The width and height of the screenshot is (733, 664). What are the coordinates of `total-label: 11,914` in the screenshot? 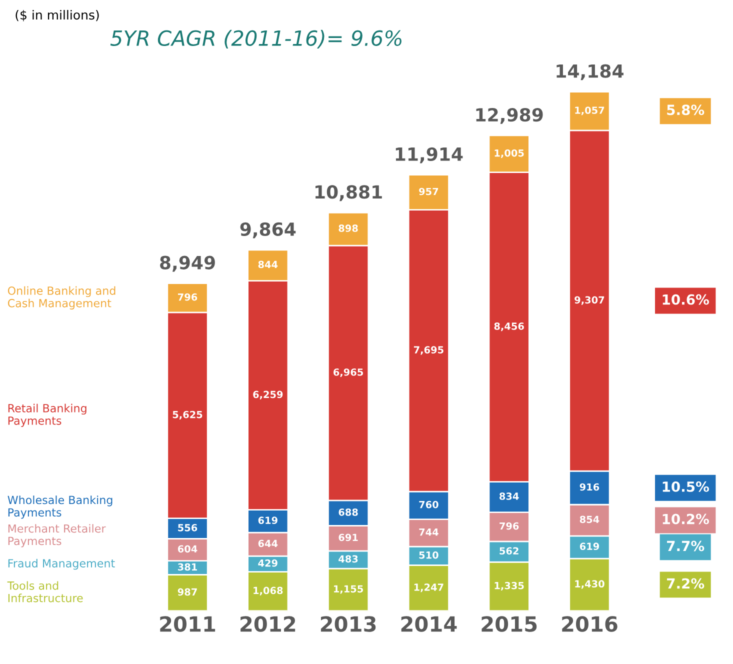 It's located at (429, 155).